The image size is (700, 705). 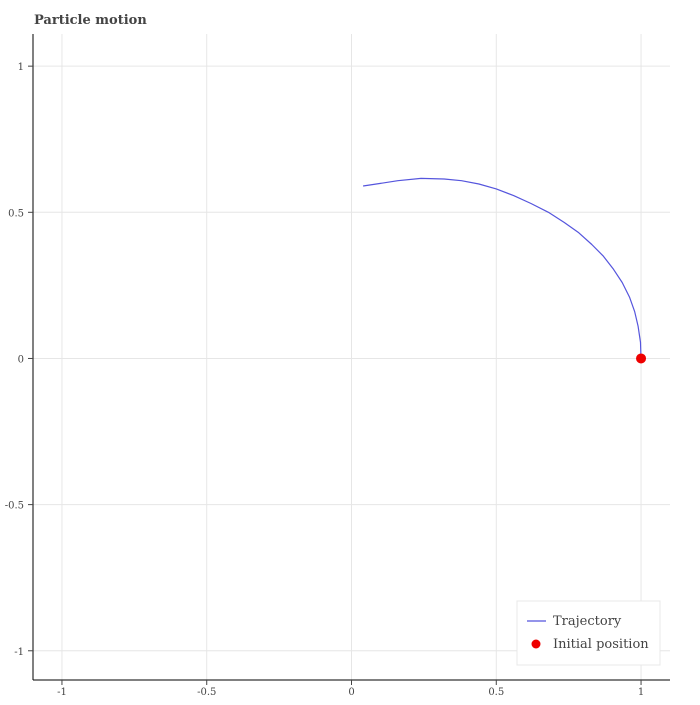 What do you see at coordinates (536, 644) in the screenshot?
I see `legend-swatch-point` at bounding box center [536, 644].